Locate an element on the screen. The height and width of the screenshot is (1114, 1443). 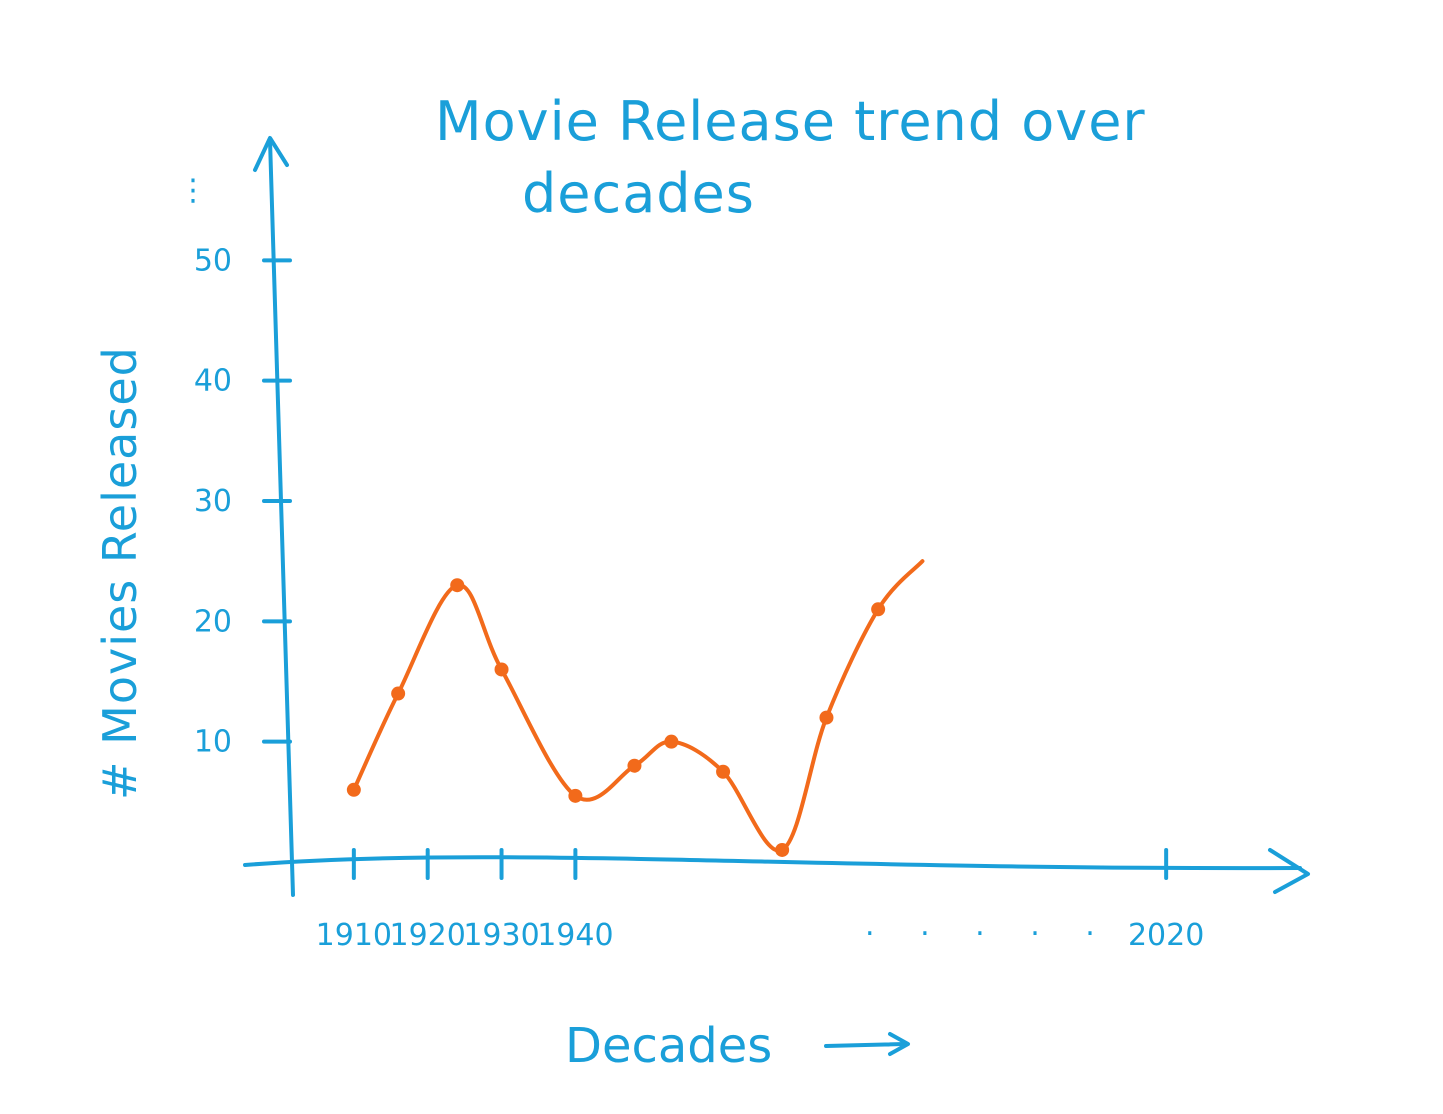
x-axis-ellipsis: . . . . . is located at coordinates (989, 925).